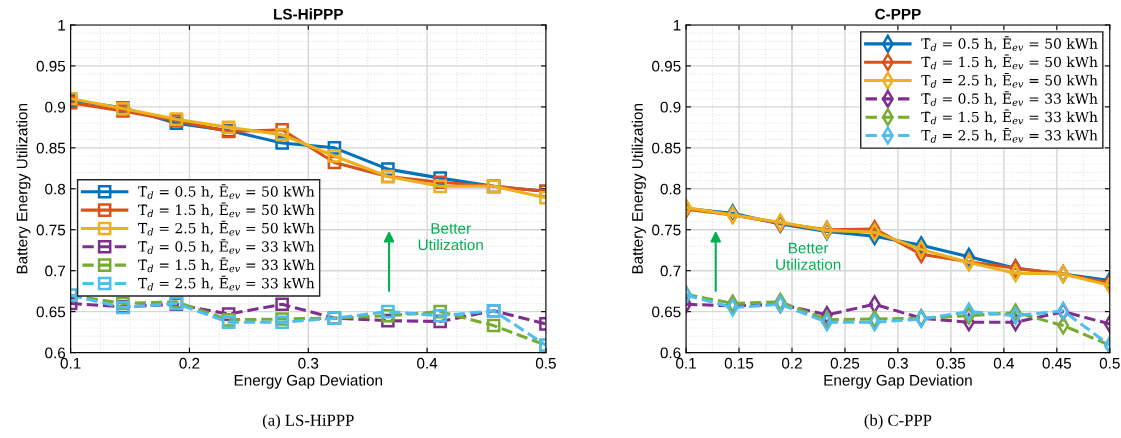 Image resolution: width=1121 pixels, height=438 pixels. What do you see at coordinates (308, 422) in the screenshot?
I see `text: (a) LS-HiPPP` at bounding box center [308, 422].